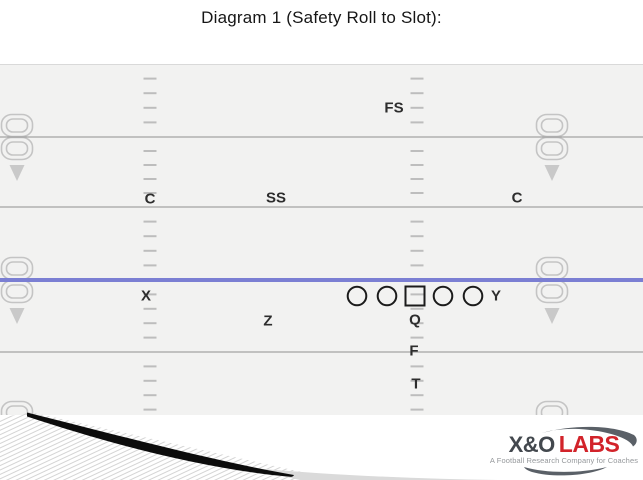  Describe the element at coordinates (496, 296) in the screenshot. I see `player-label-y: Y` at that location.